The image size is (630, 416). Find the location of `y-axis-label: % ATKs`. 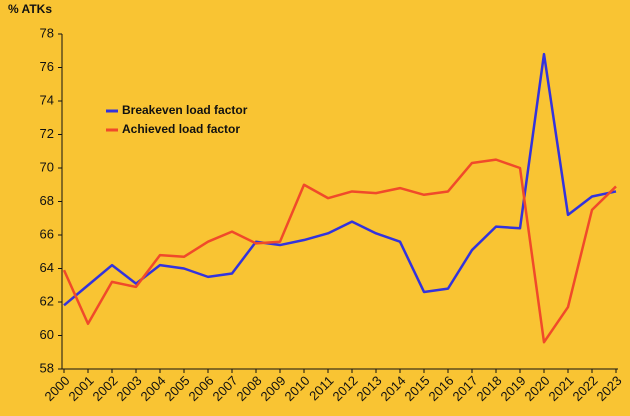

y-axis-label: % ATKs is located at coordinates (30, 9).